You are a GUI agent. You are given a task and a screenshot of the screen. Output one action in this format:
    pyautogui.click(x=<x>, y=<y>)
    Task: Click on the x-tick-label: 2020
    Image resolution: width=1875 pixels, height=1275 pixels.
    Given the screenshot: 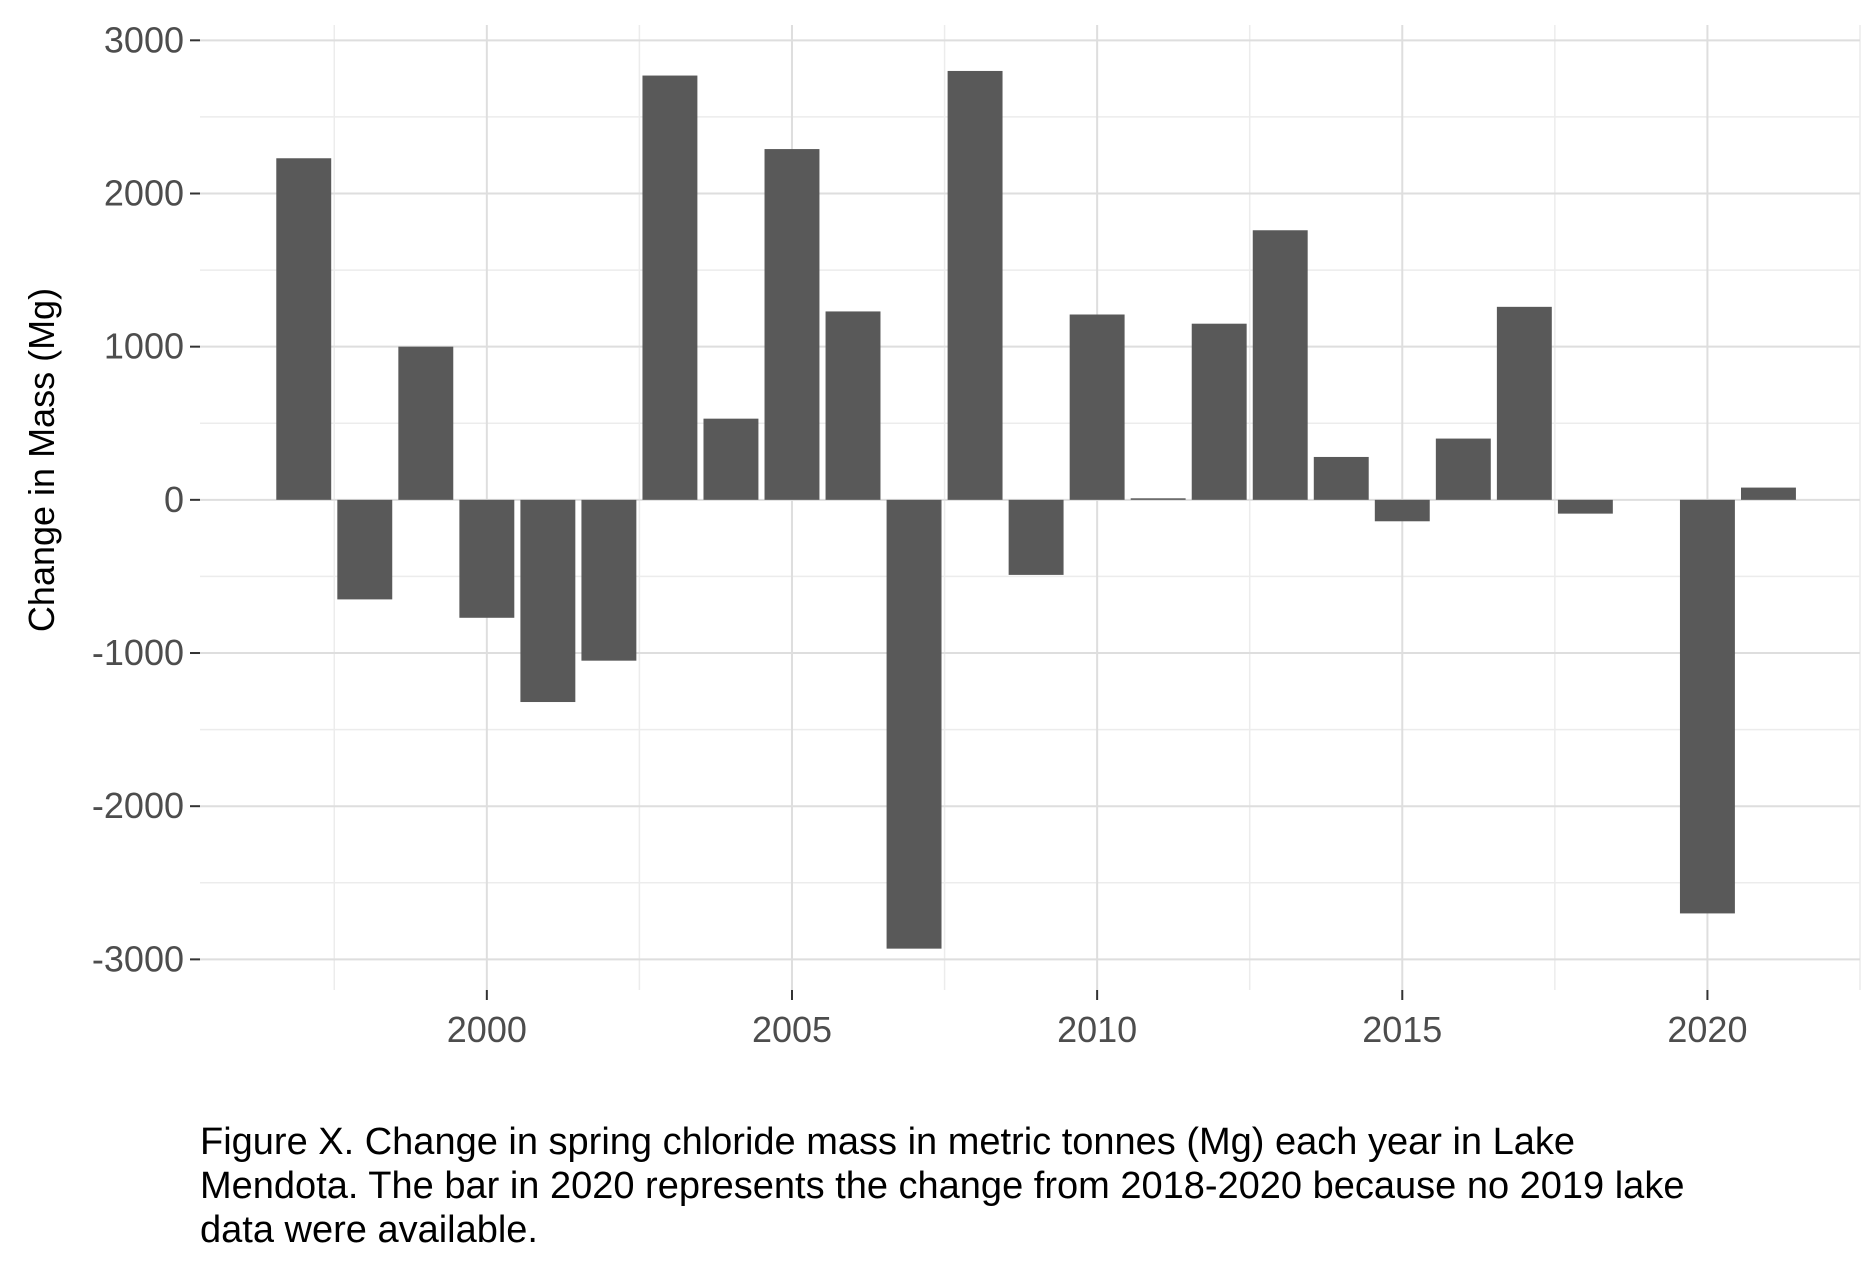 What is the action you would take?
    pyautogui.click(x=1707, y=1029)
    